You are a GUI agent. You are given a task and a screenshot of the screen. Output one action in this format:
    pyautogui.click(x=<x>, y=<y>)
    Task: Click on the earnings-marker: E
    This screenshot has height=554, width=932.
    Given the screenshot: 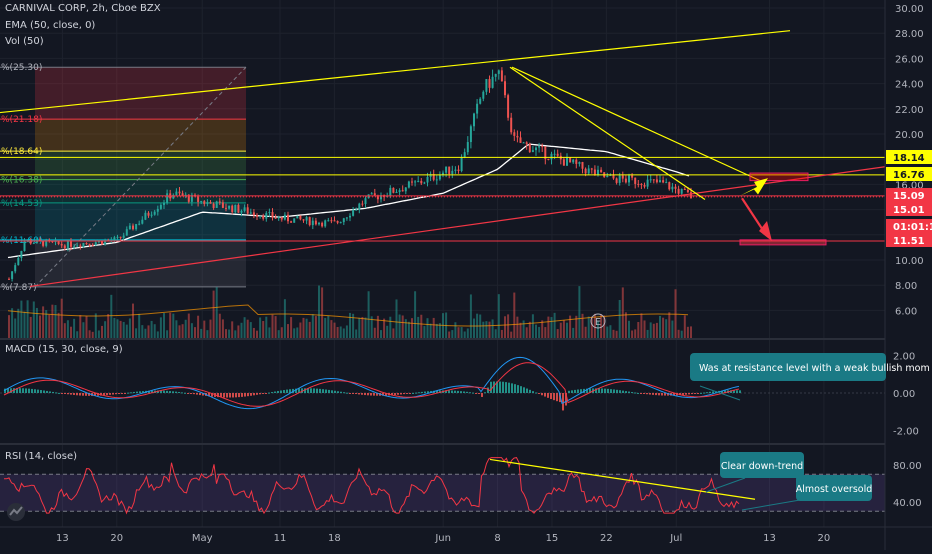 What is the action you would take?
    pyautogui.click(x=598, y=321)
    